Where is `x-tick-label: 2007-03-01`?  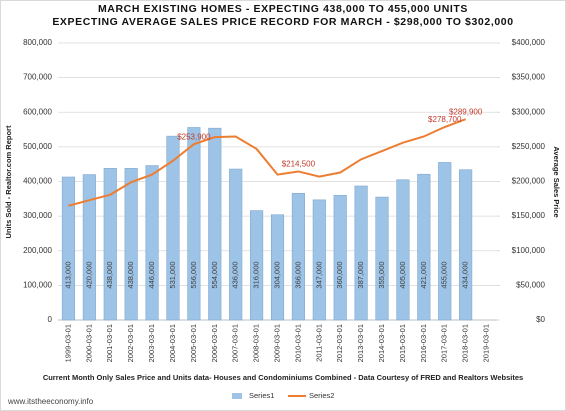
x-tick-label: 2007-03-01 is located at coordinates (235, 343).